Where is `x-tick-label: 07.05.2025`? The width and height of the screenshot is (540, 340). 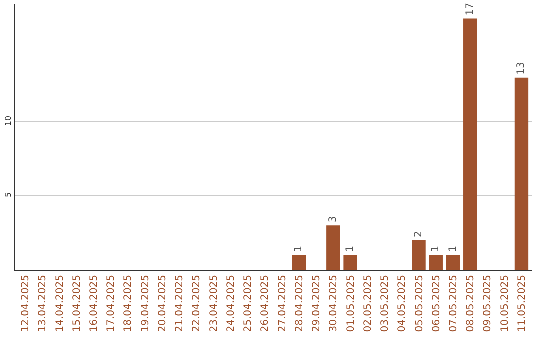 x-tick-label: 07.05.2025 is located at coordinates (454, 303).